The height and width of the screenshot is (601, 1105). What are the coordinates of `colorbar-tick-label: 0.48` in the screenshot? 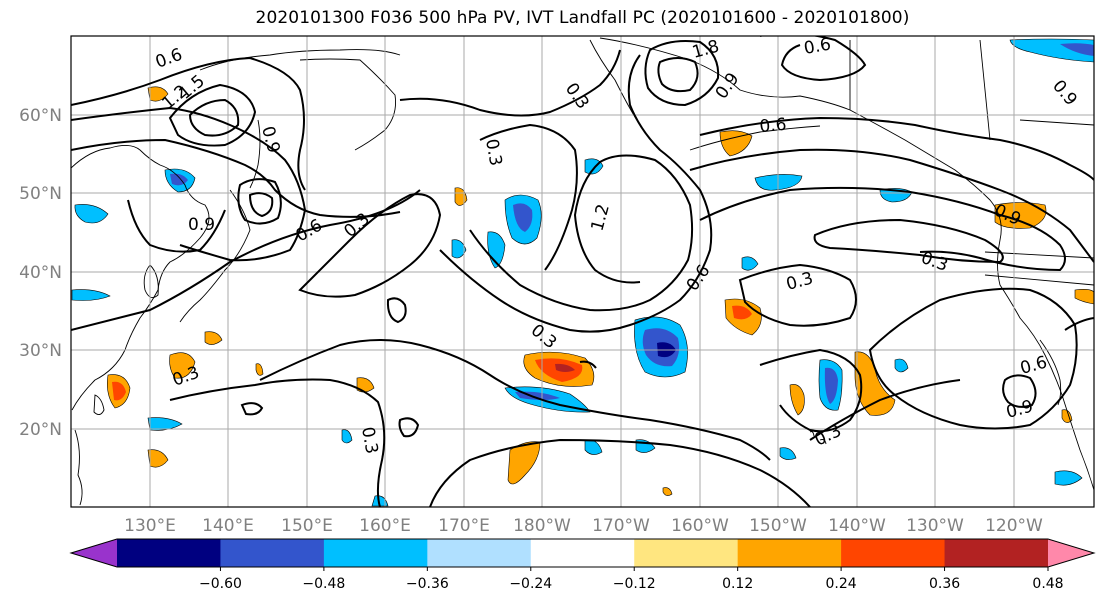 It's located at (1047, 584).